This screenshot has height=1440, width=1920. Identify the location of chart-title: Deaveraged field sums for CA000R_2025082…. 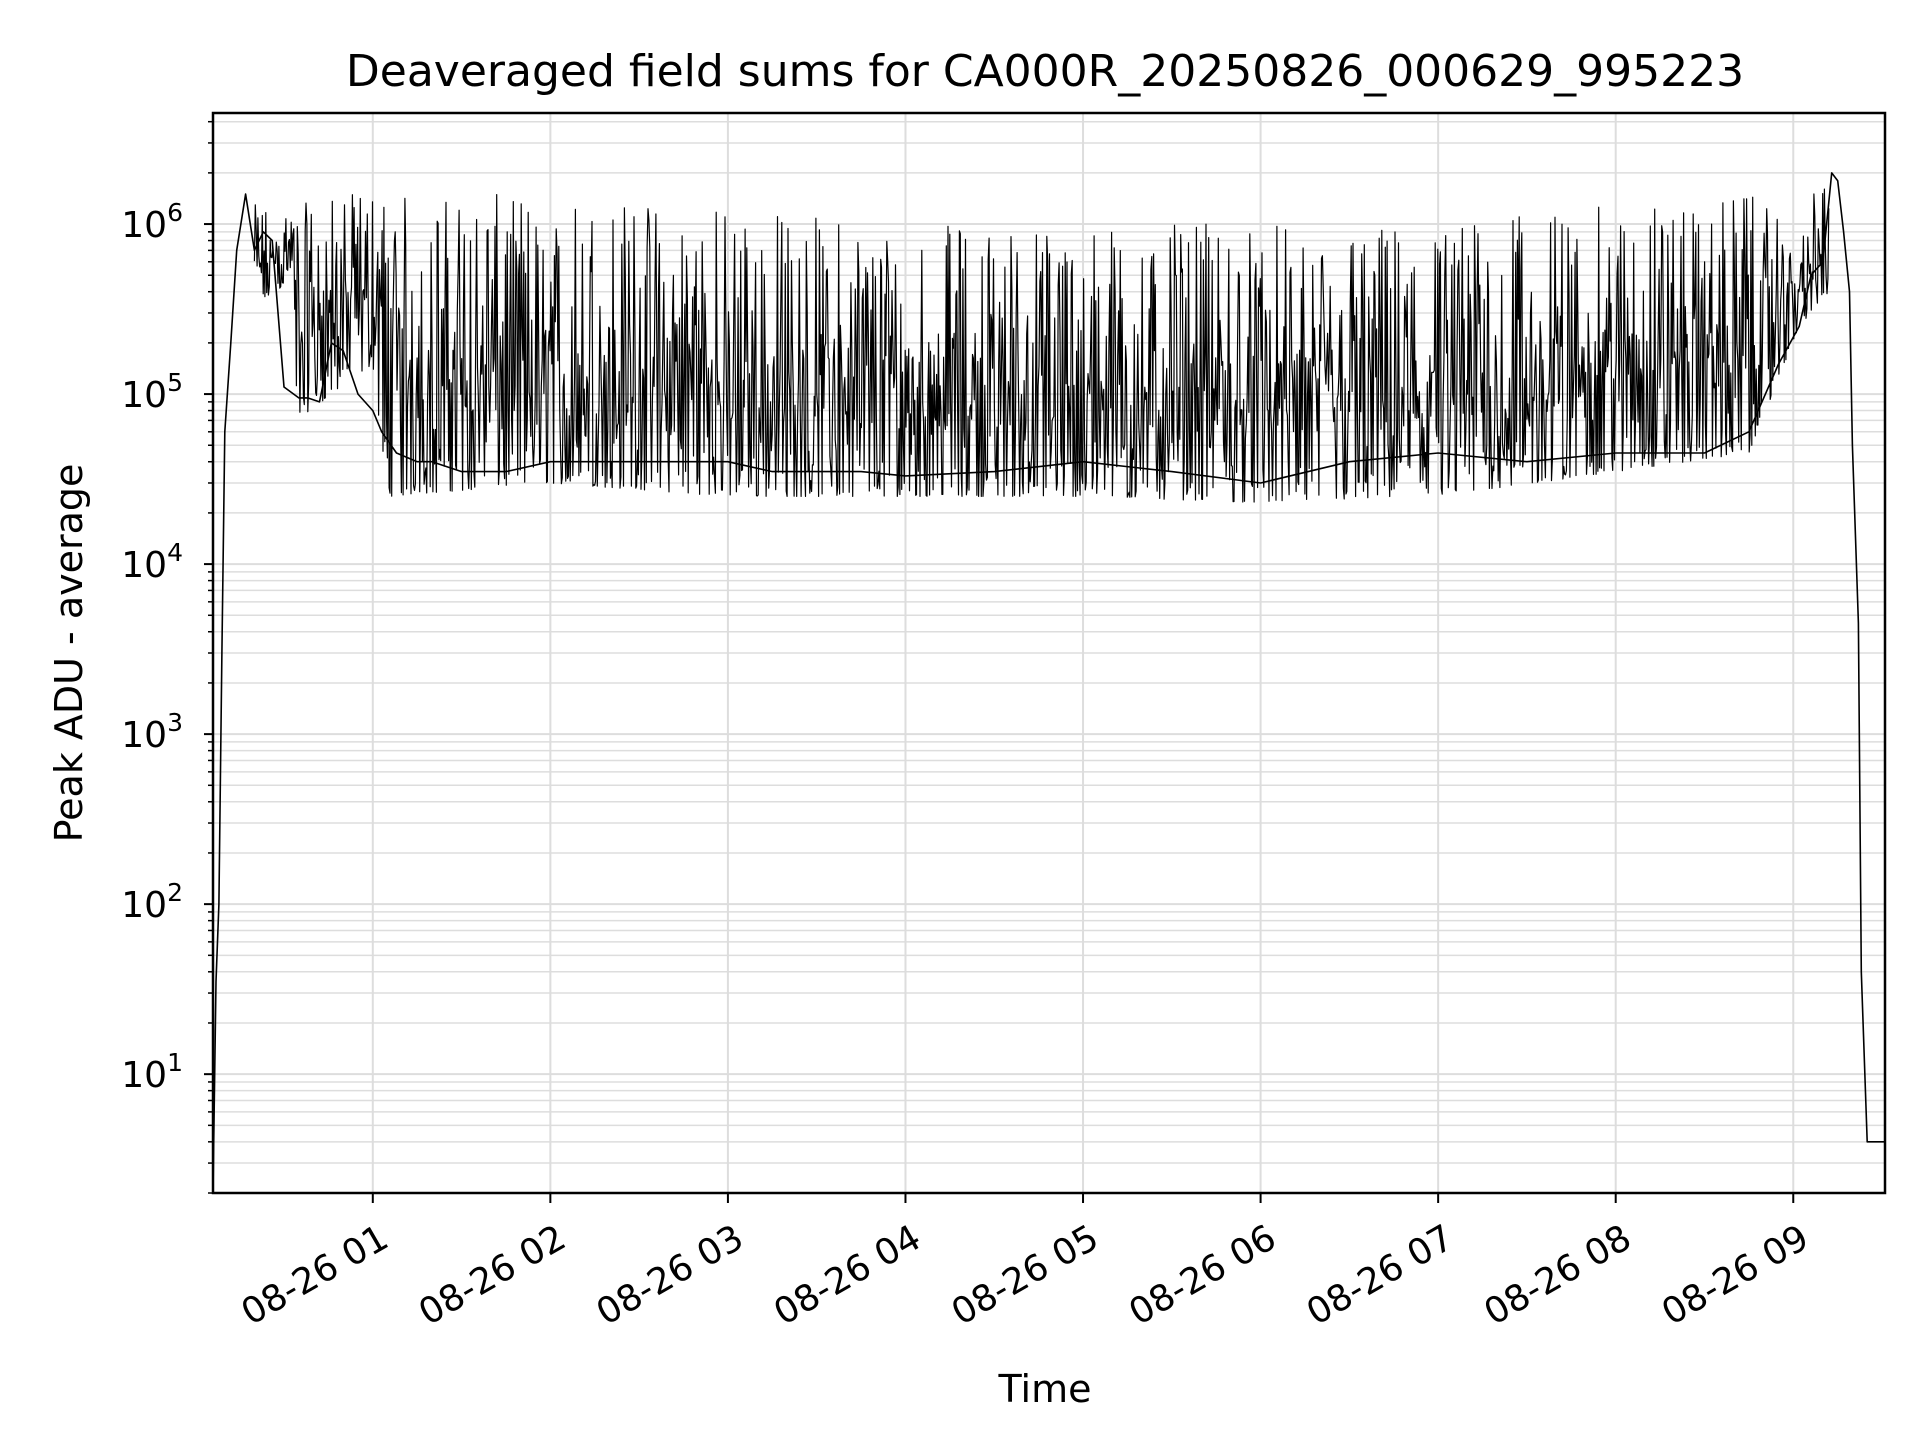
(1045, 71).